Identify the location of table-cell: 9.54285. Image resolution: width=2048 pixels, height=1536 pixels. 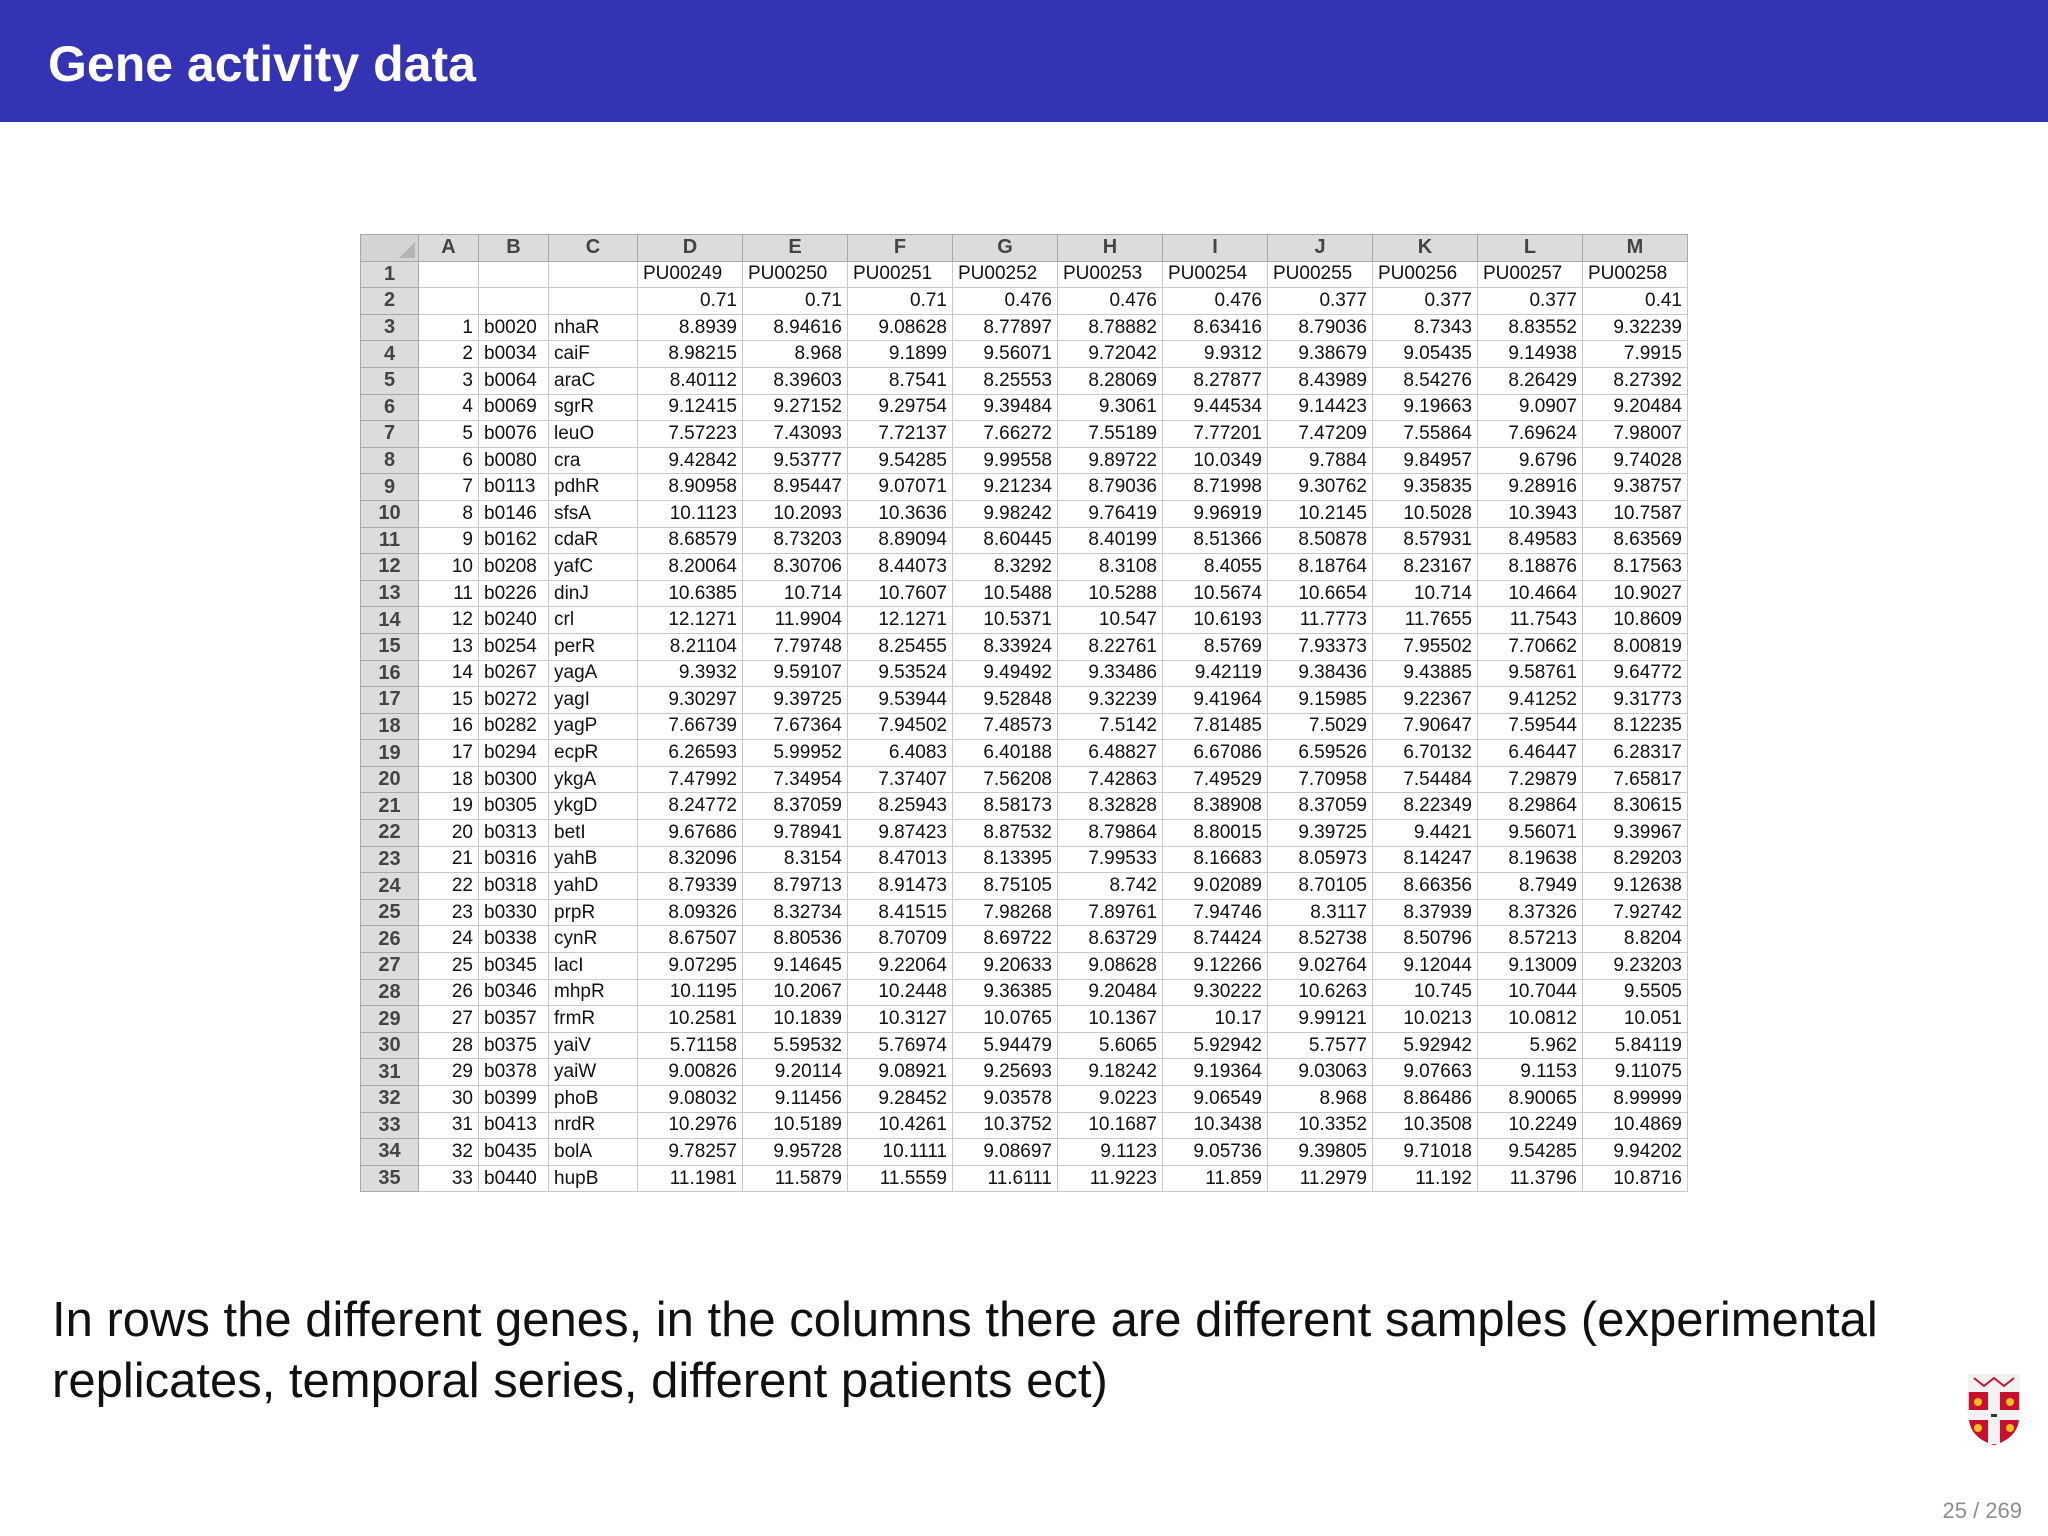
(1530, 1152).